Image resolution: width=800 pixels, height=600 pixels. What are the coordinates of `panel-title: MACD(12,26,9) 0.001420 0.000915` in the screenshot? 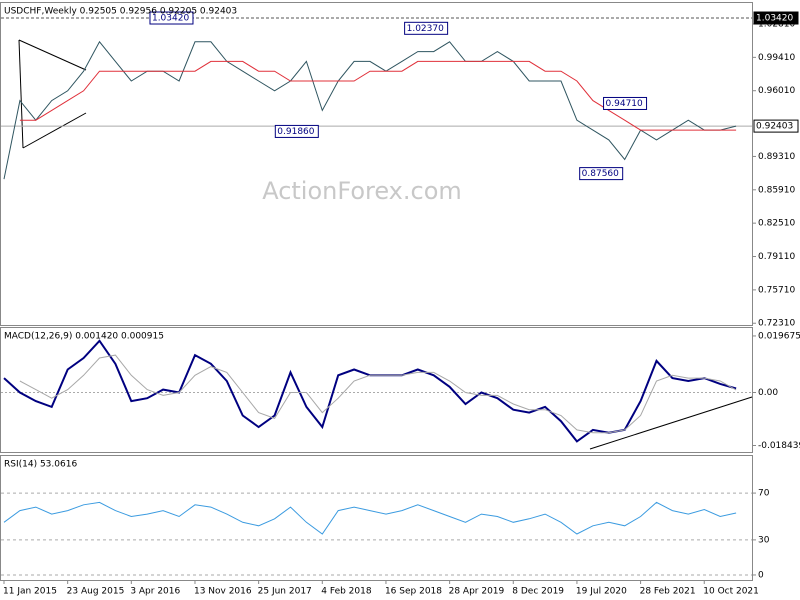 It's located at (84, 337).